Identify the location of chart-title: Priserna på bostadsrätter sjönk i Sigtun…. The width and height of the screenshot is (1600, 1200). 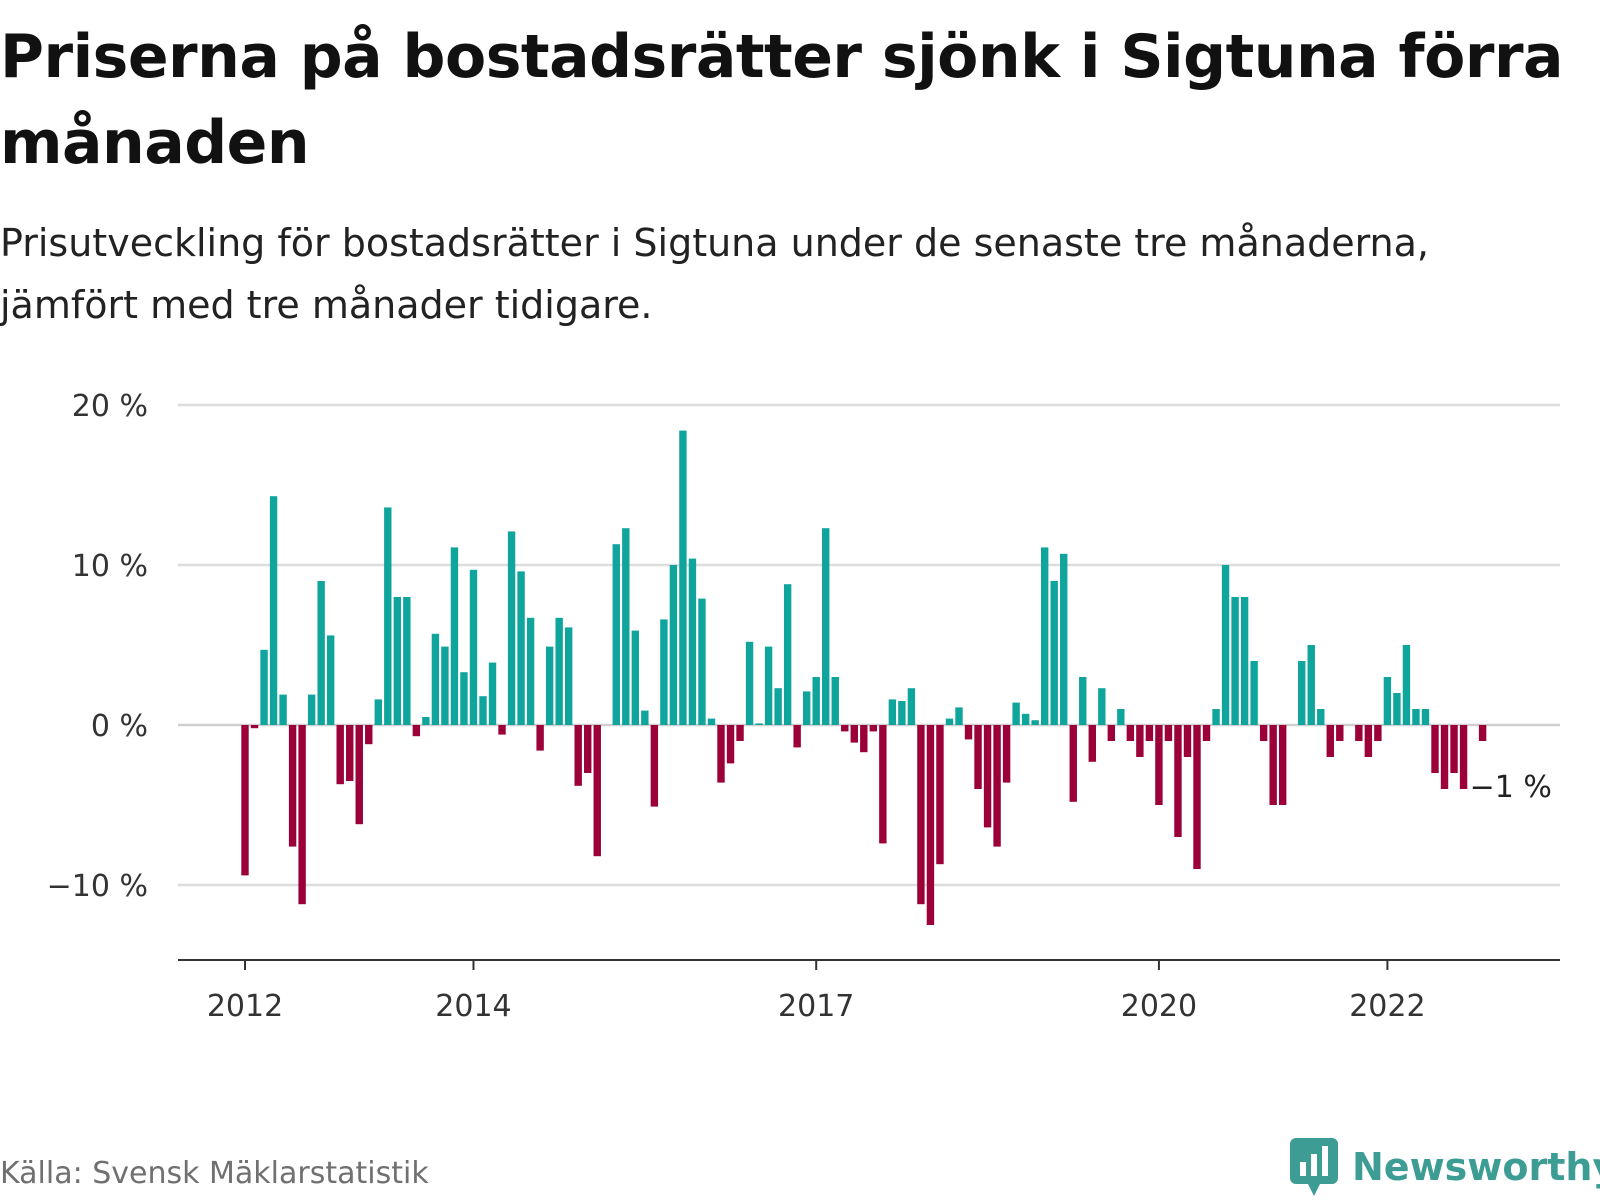
(782, 100).